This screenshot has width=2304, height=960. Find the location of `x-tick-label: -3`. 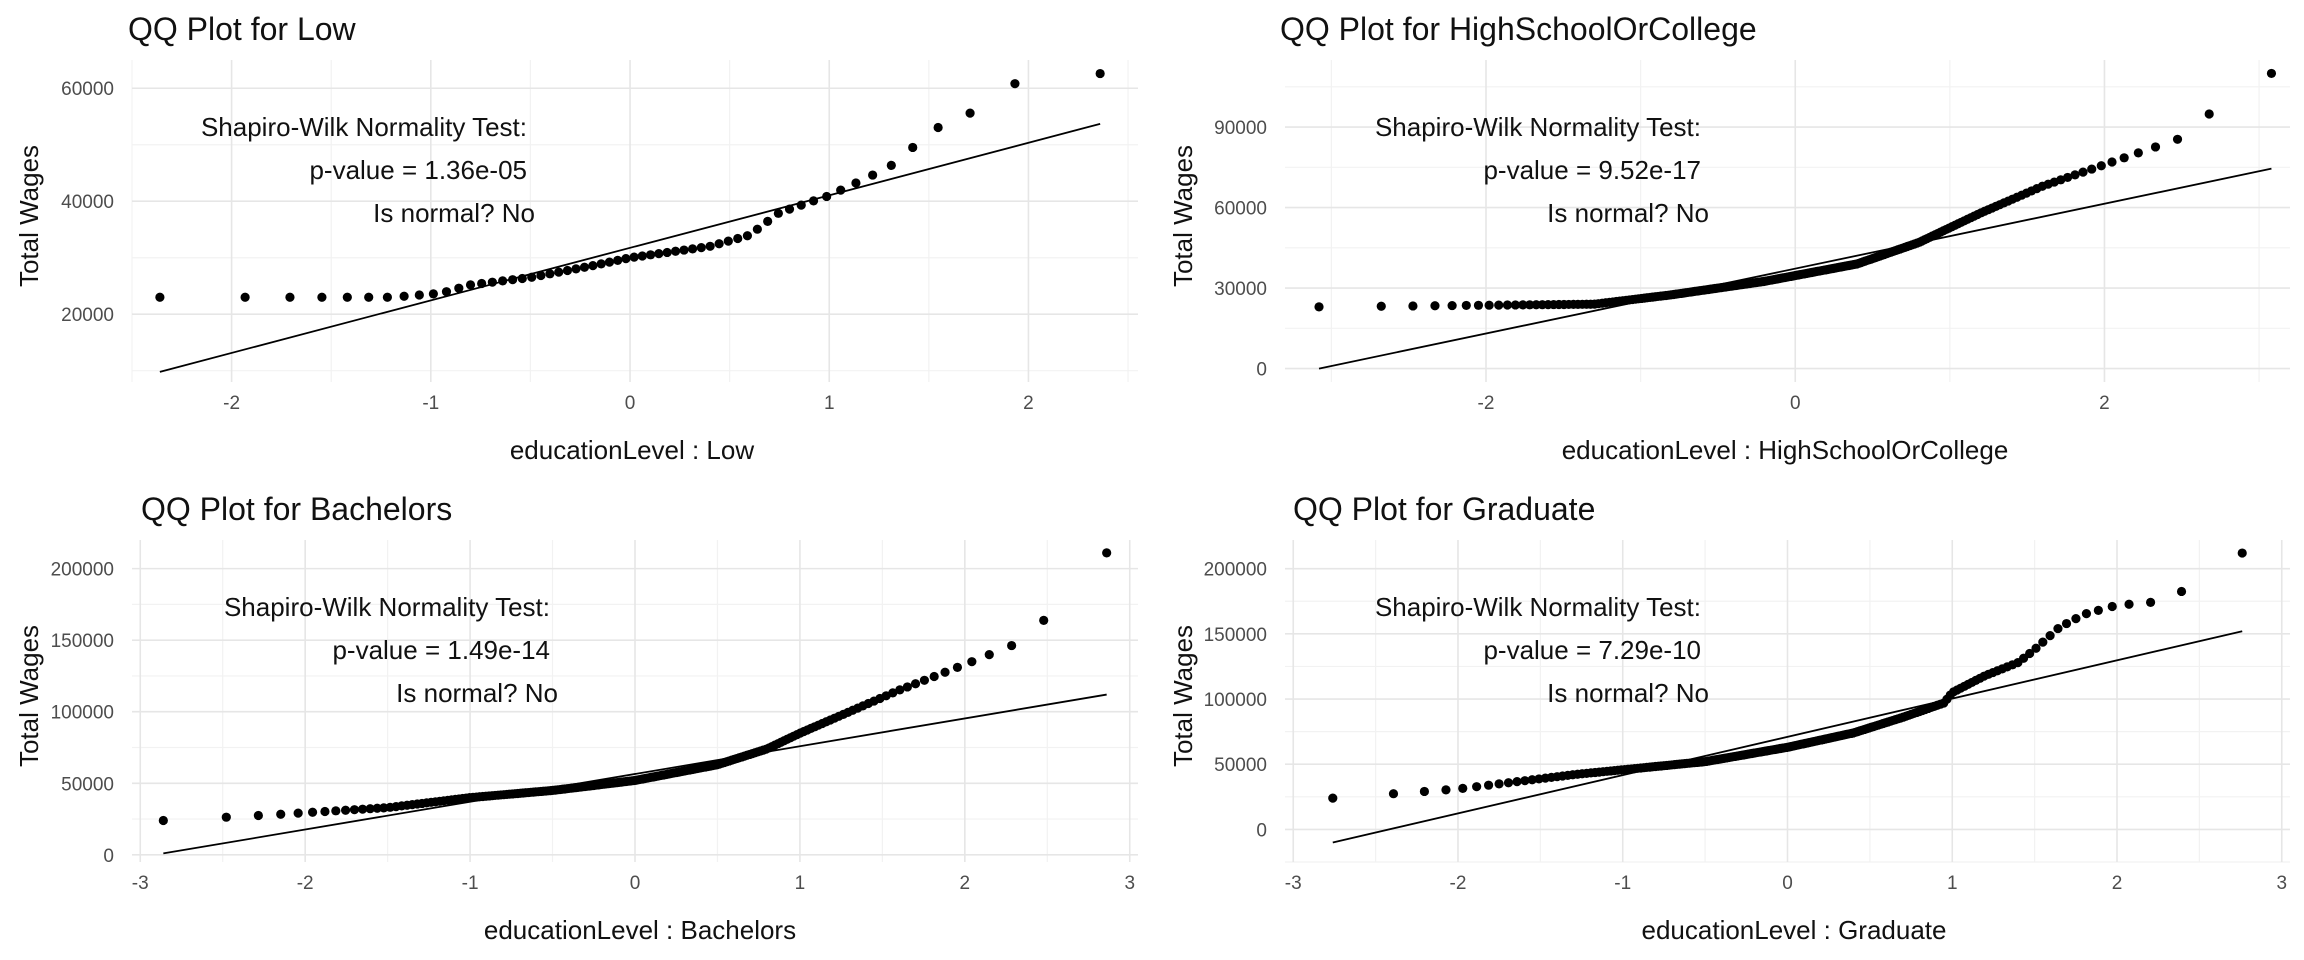

x-tick-label: -3 is located at coordinates (140, 883).